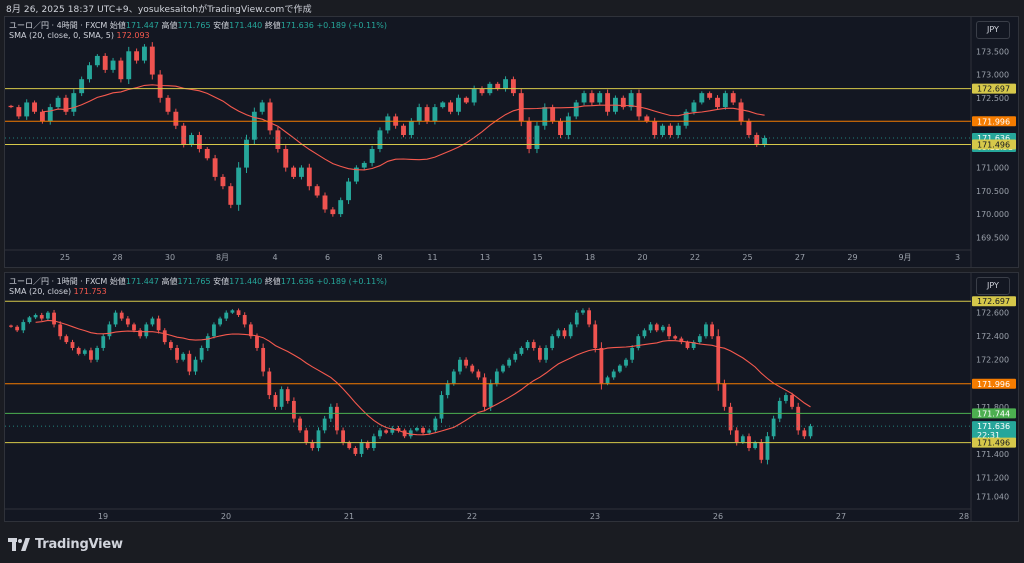 The height and width of the screenshot is (563, 1024). What do you see at coordinates (992, 313) in the screenshot?
I see `y-tick-label: 172.600` at bounding box center [992, 313].